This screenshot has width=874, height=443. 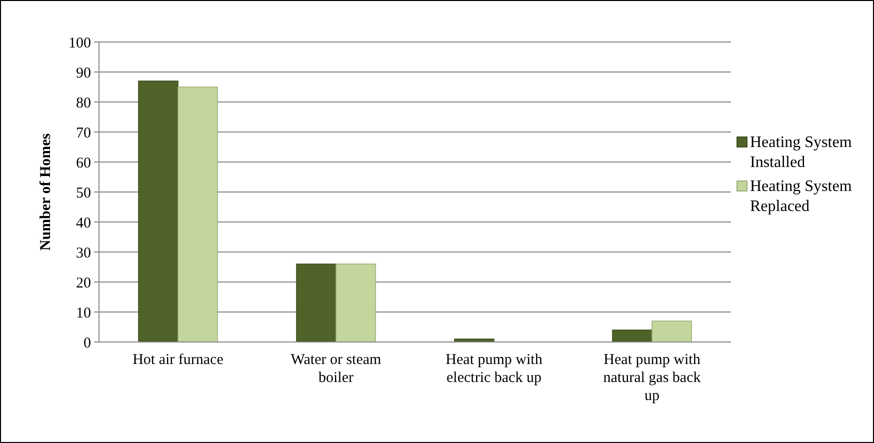 What do you see at coordinates (83, 133) in the screenshot?
I see `y-tick-label: 70` at bounding box center [83, 133].